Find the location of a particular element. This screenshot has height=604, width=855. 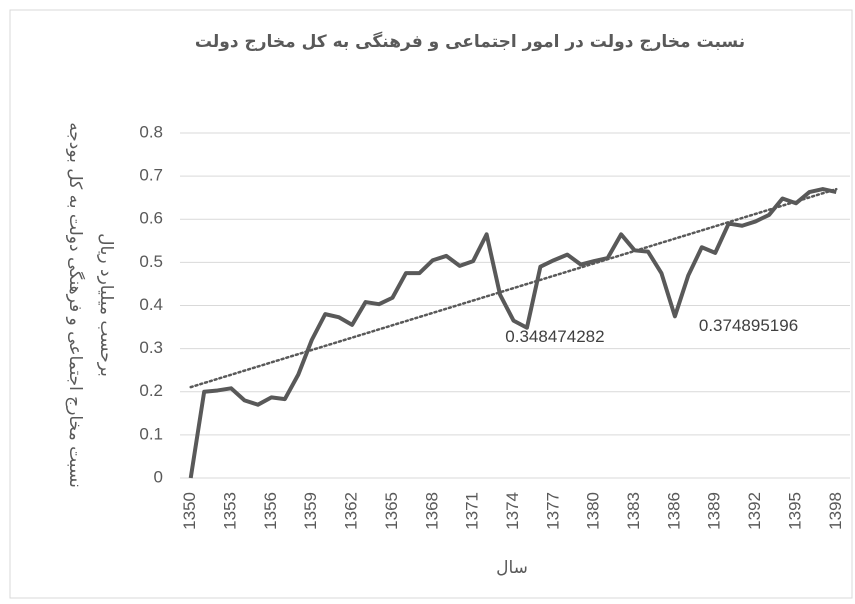

data-label: 0.374895196 is located at coordinates (748, 325).